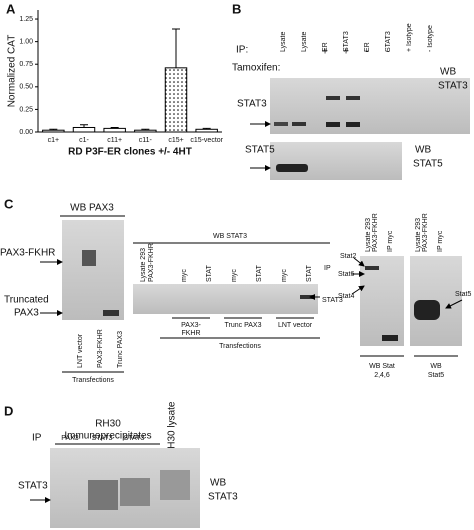  I want to click on title: RH30, so click(108, 424).